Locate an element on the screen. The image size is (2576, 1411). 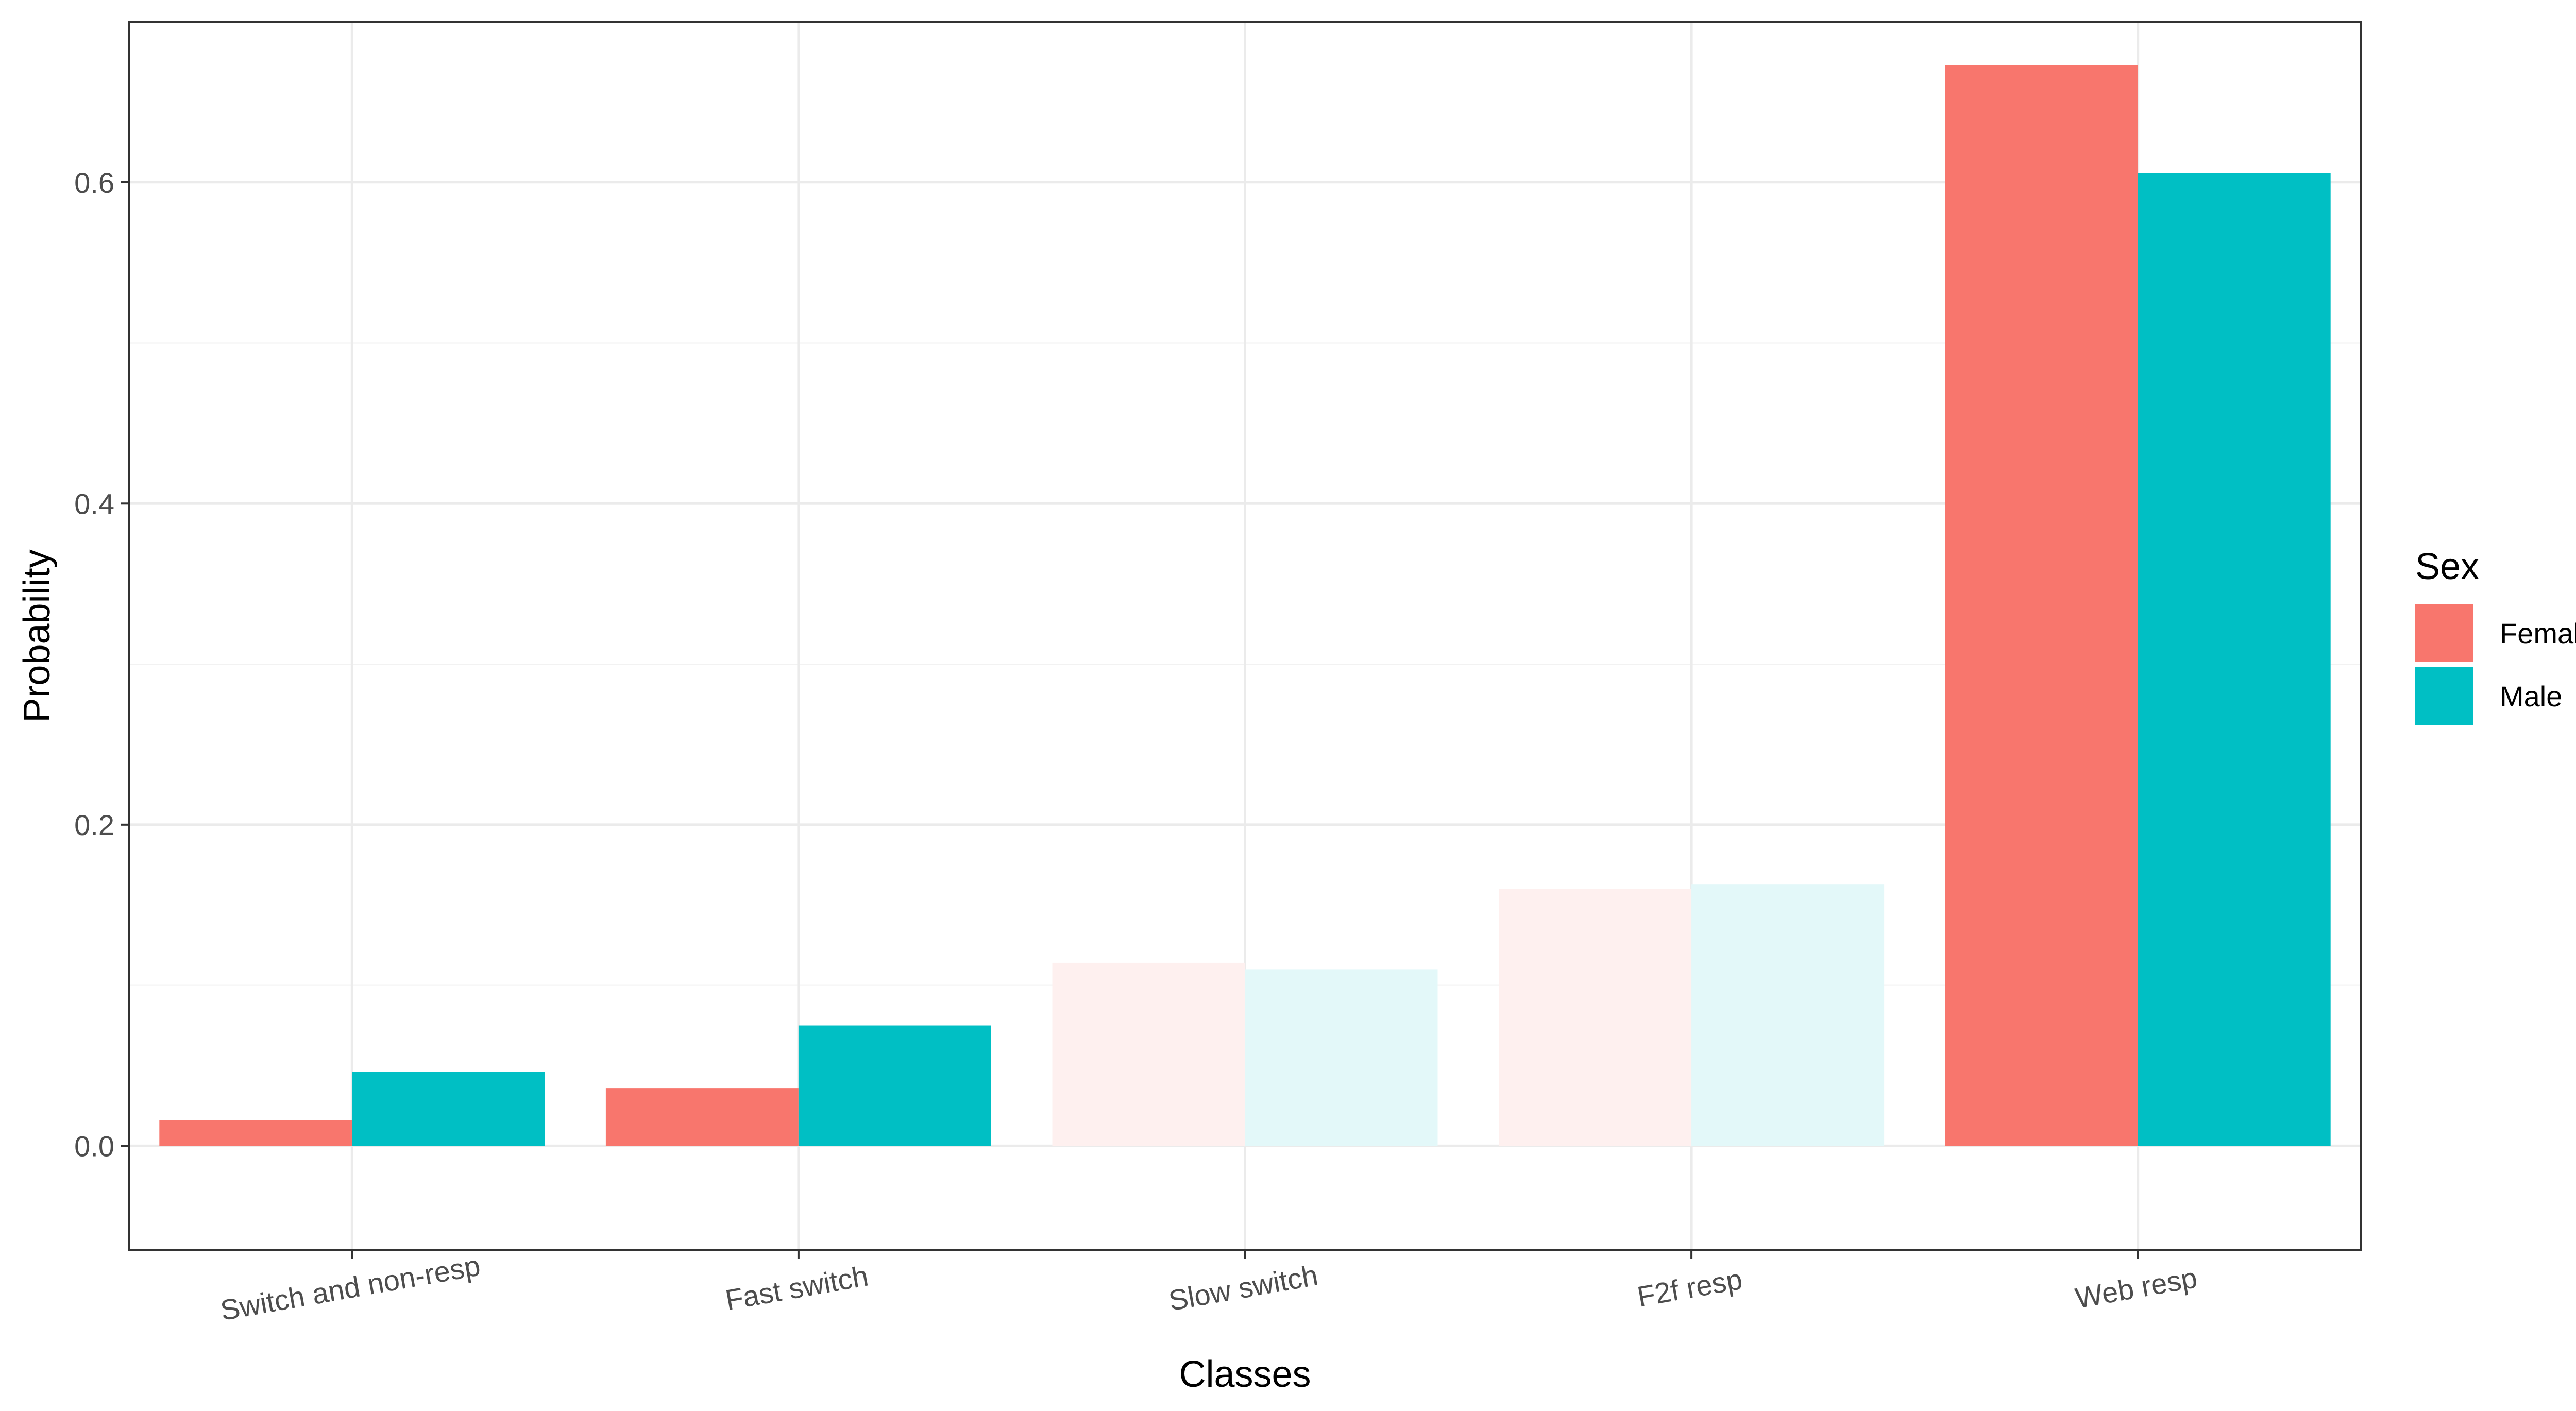
bar-female-fast-switch is located at coordinates (702, 1117).